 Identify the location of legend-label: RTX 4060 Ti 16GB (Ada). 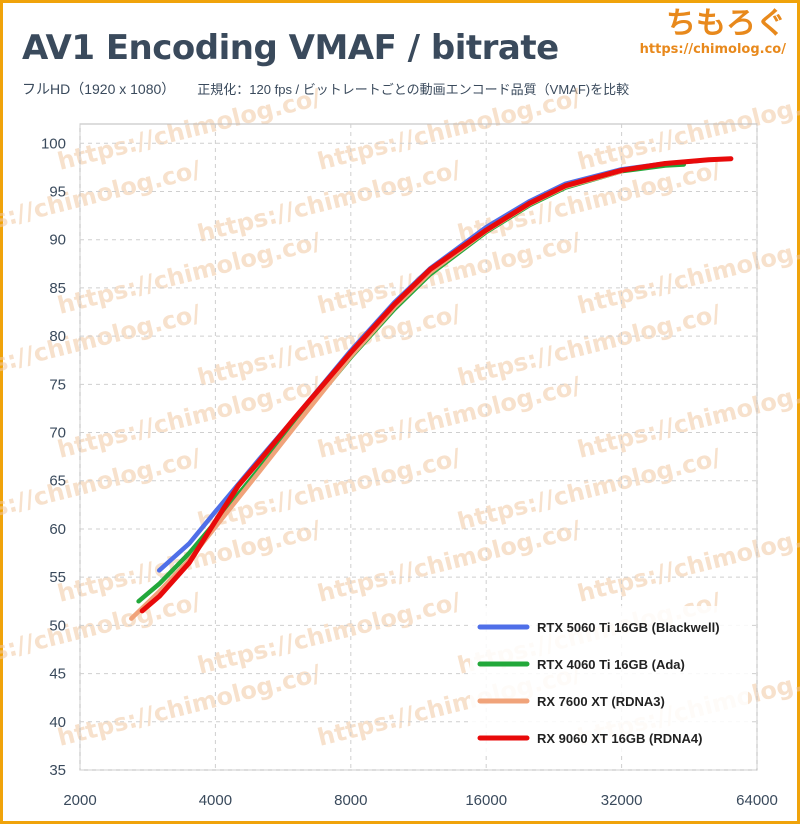
(611, 664).